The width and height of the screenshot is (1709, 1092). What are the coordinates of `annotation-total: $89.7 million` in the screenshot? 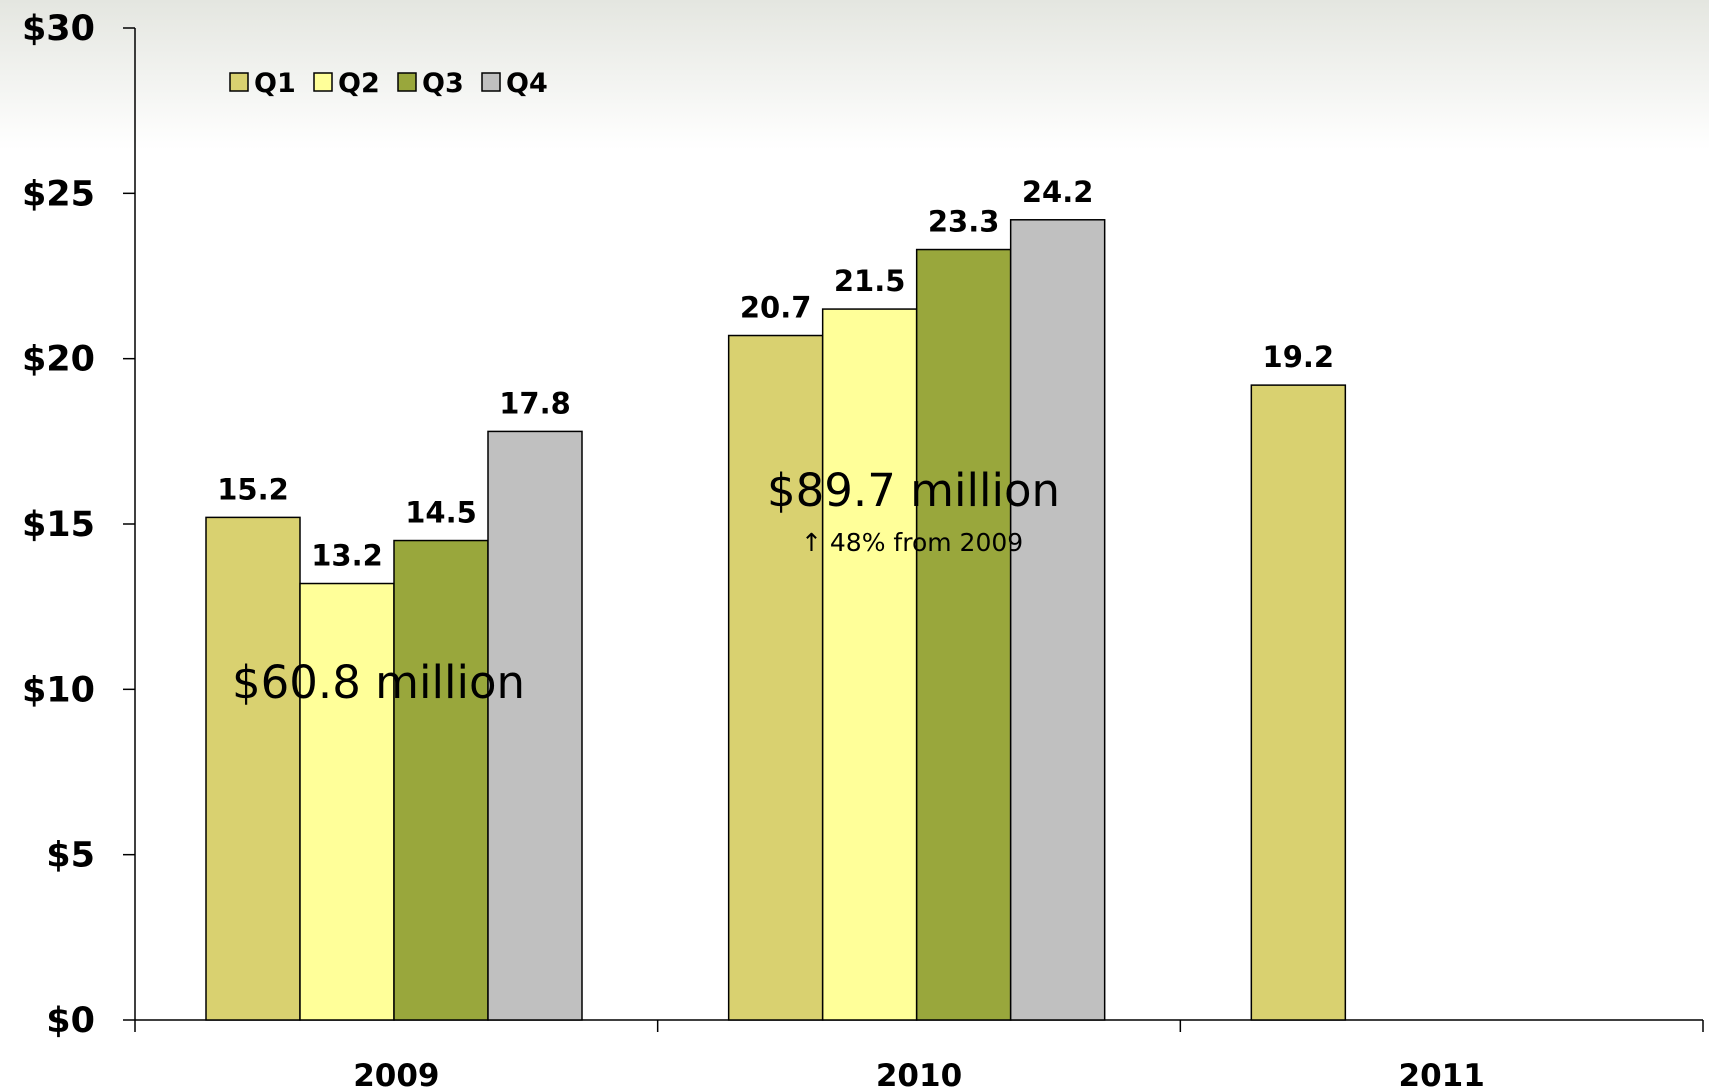 It's located at (913, 490).